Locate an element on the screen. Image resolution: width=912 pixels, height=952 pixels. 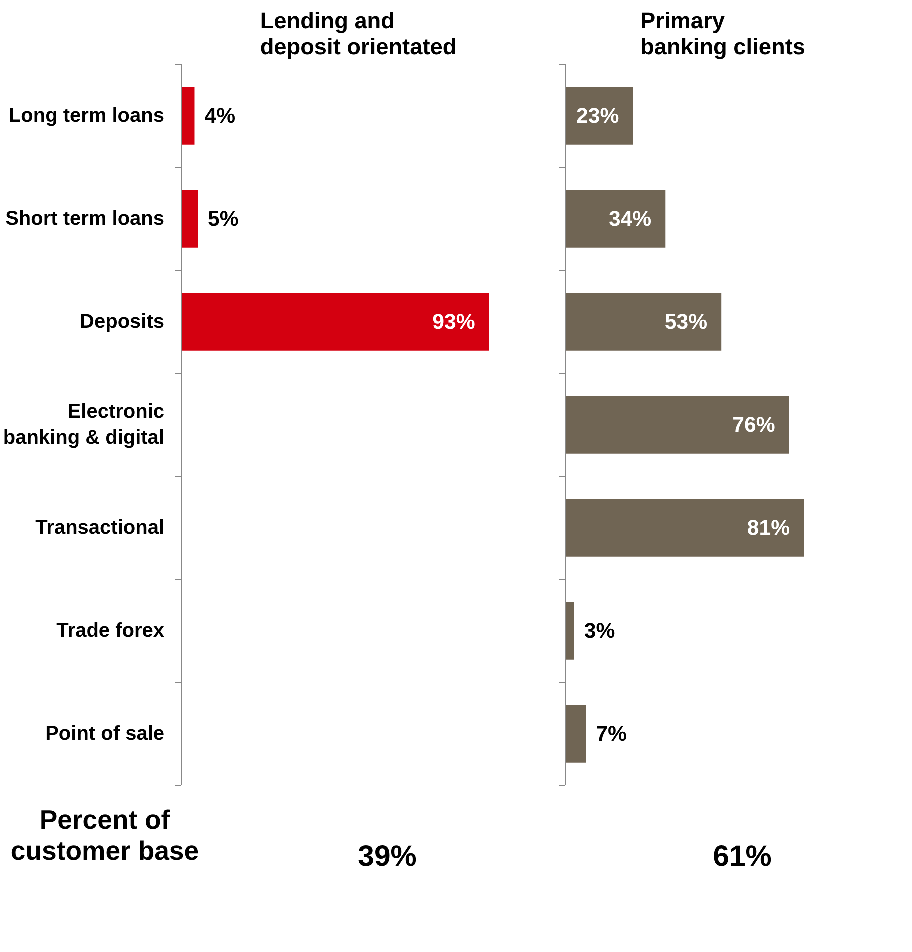
chart-title: Primary banking clients is located at coordinates (723, 34).